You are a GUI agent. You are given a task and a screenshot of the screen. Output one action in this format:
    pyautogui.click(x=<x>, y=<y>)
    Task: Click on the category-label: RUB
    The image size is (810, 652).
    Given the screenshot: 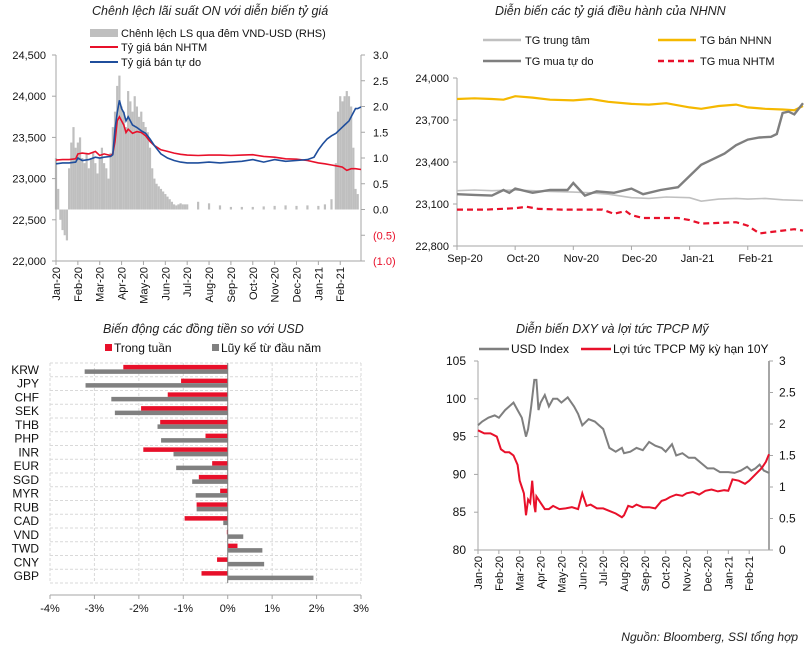 What is the action you would take?
    pyautogui.click(x=26, y=507)
    